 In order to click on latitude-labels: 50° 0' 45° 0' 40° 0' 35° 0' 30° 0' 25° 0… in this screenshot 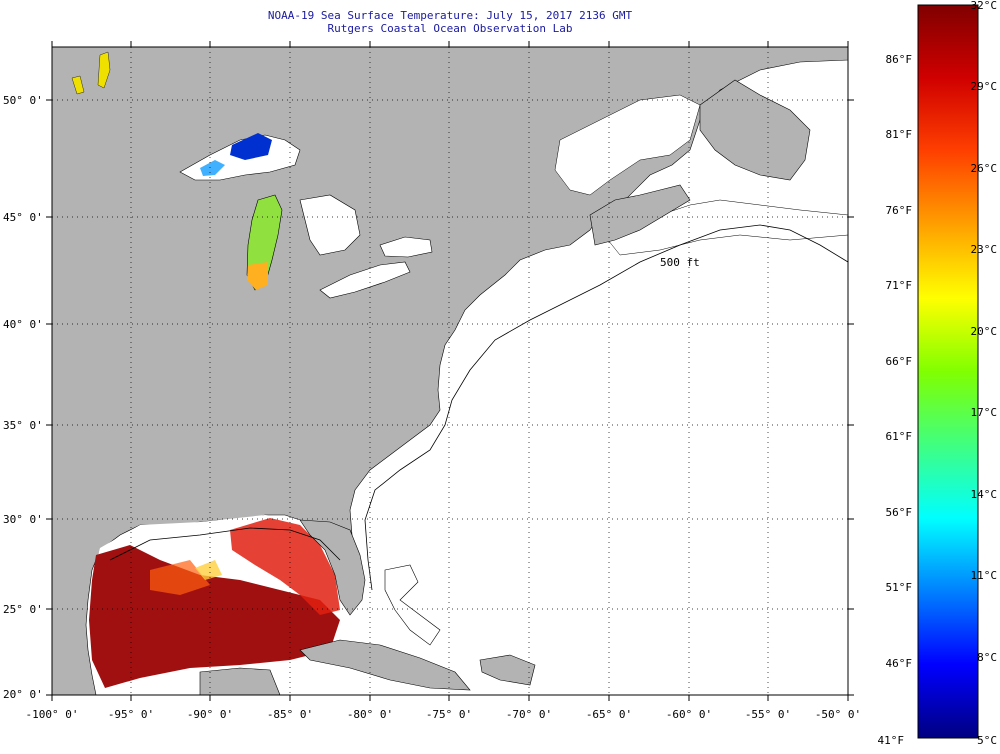, I will do `click(23, 397)`.